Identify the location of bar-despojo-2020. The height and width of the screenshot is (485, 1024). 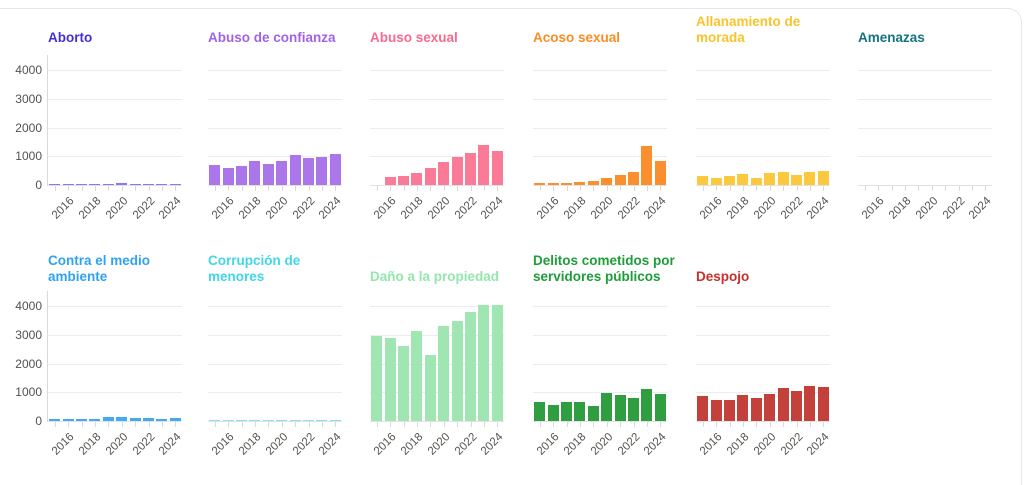
(770, 407).